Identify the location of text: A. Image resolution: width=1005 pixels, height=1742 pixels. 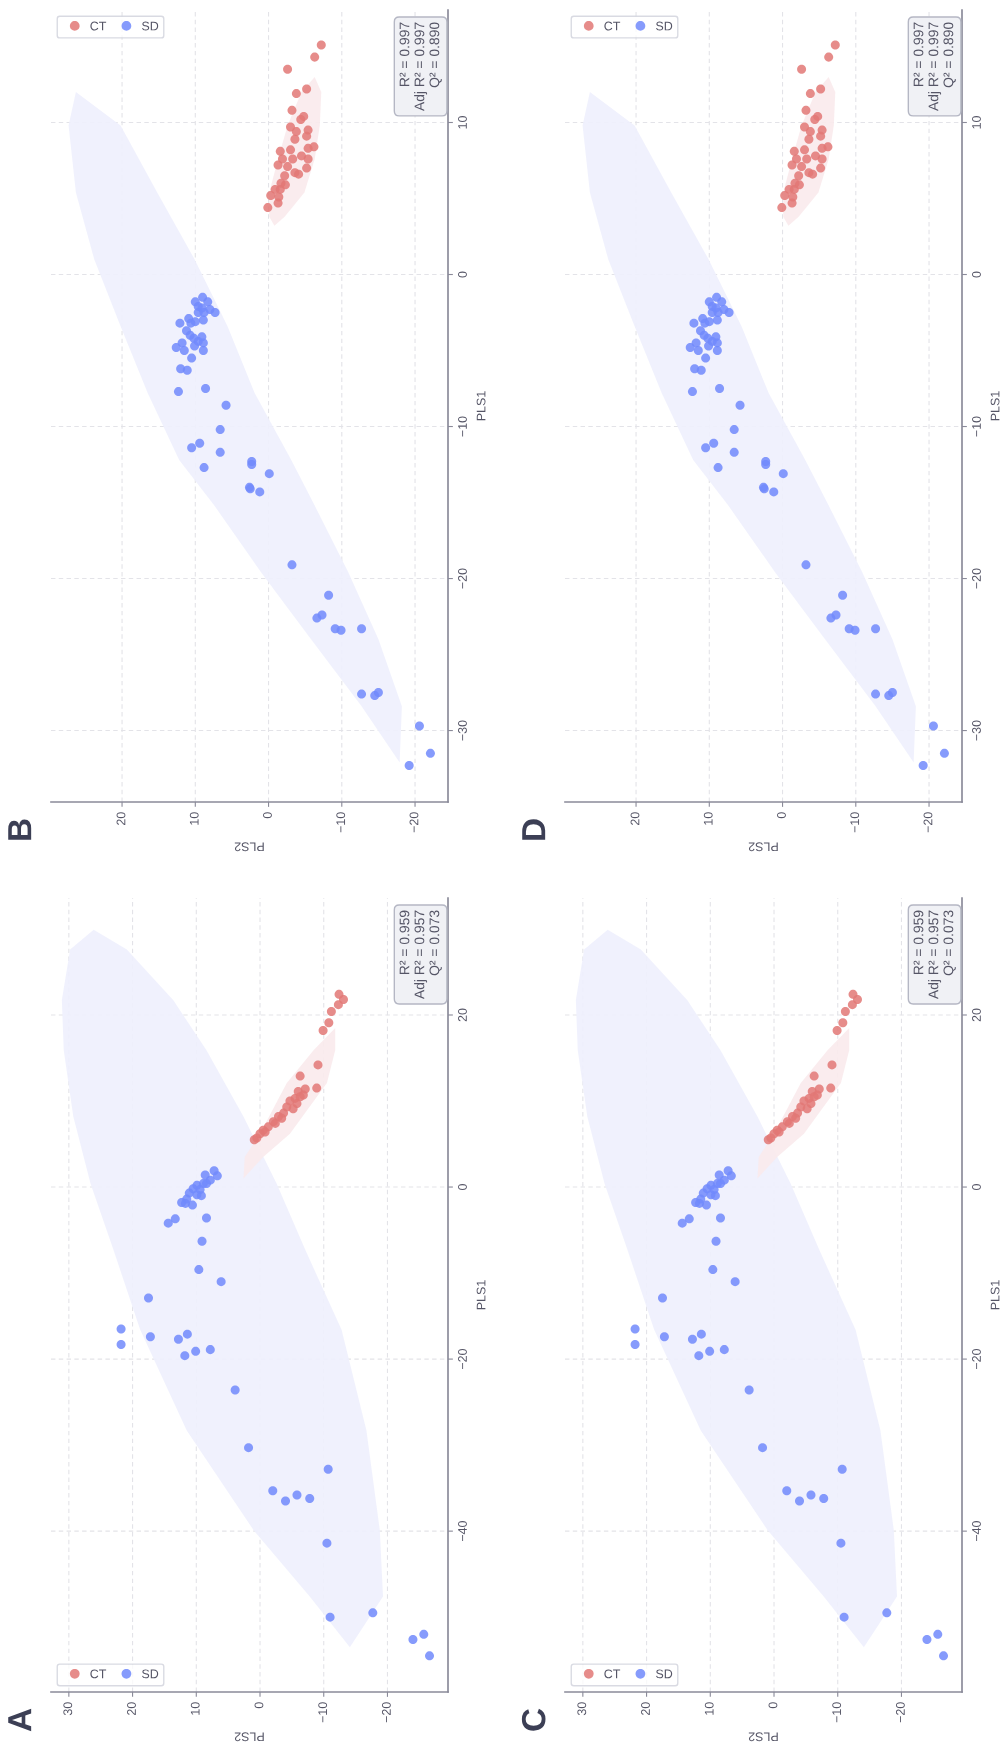
(20, 1720).